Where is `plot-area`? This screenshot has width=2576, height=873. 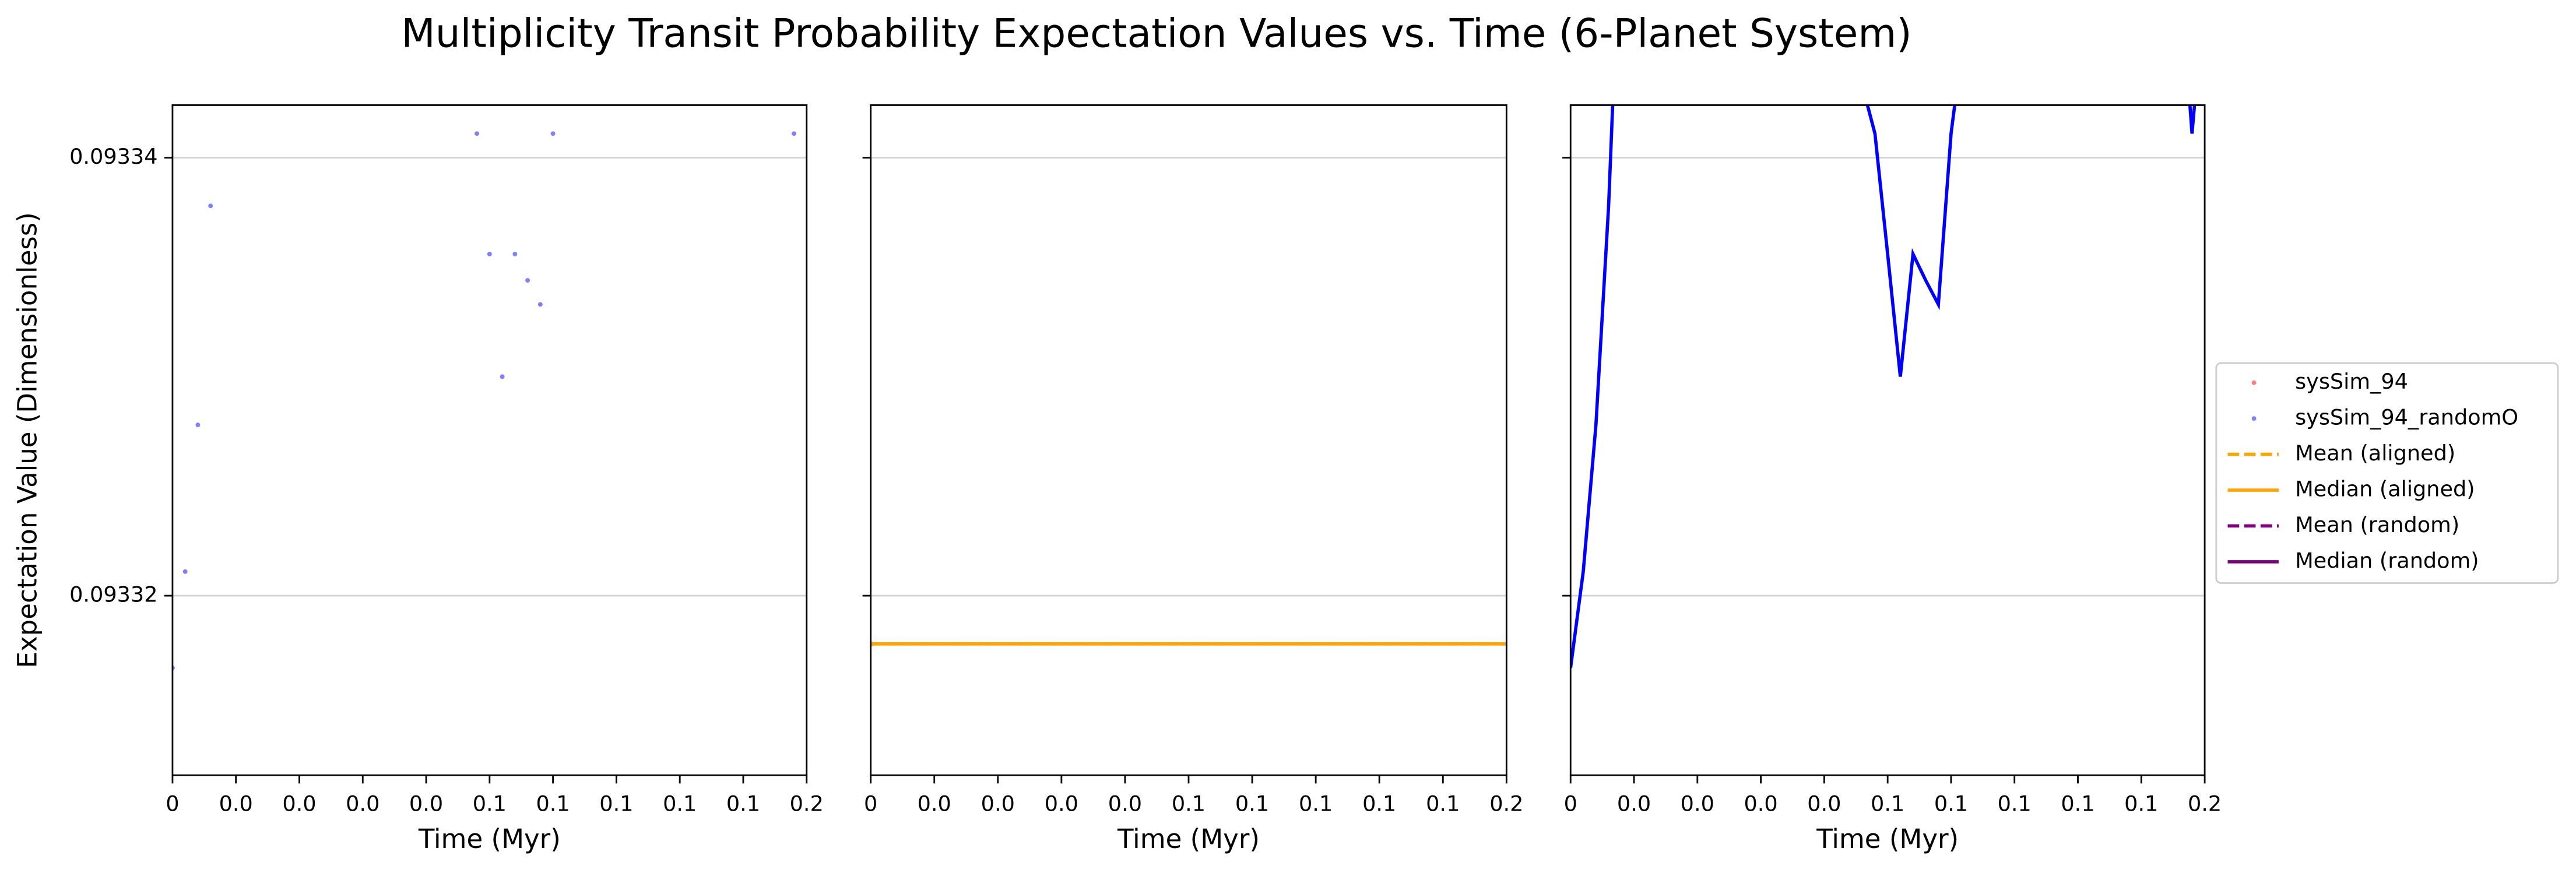 plot-area is located at coordinates (1188, 643).